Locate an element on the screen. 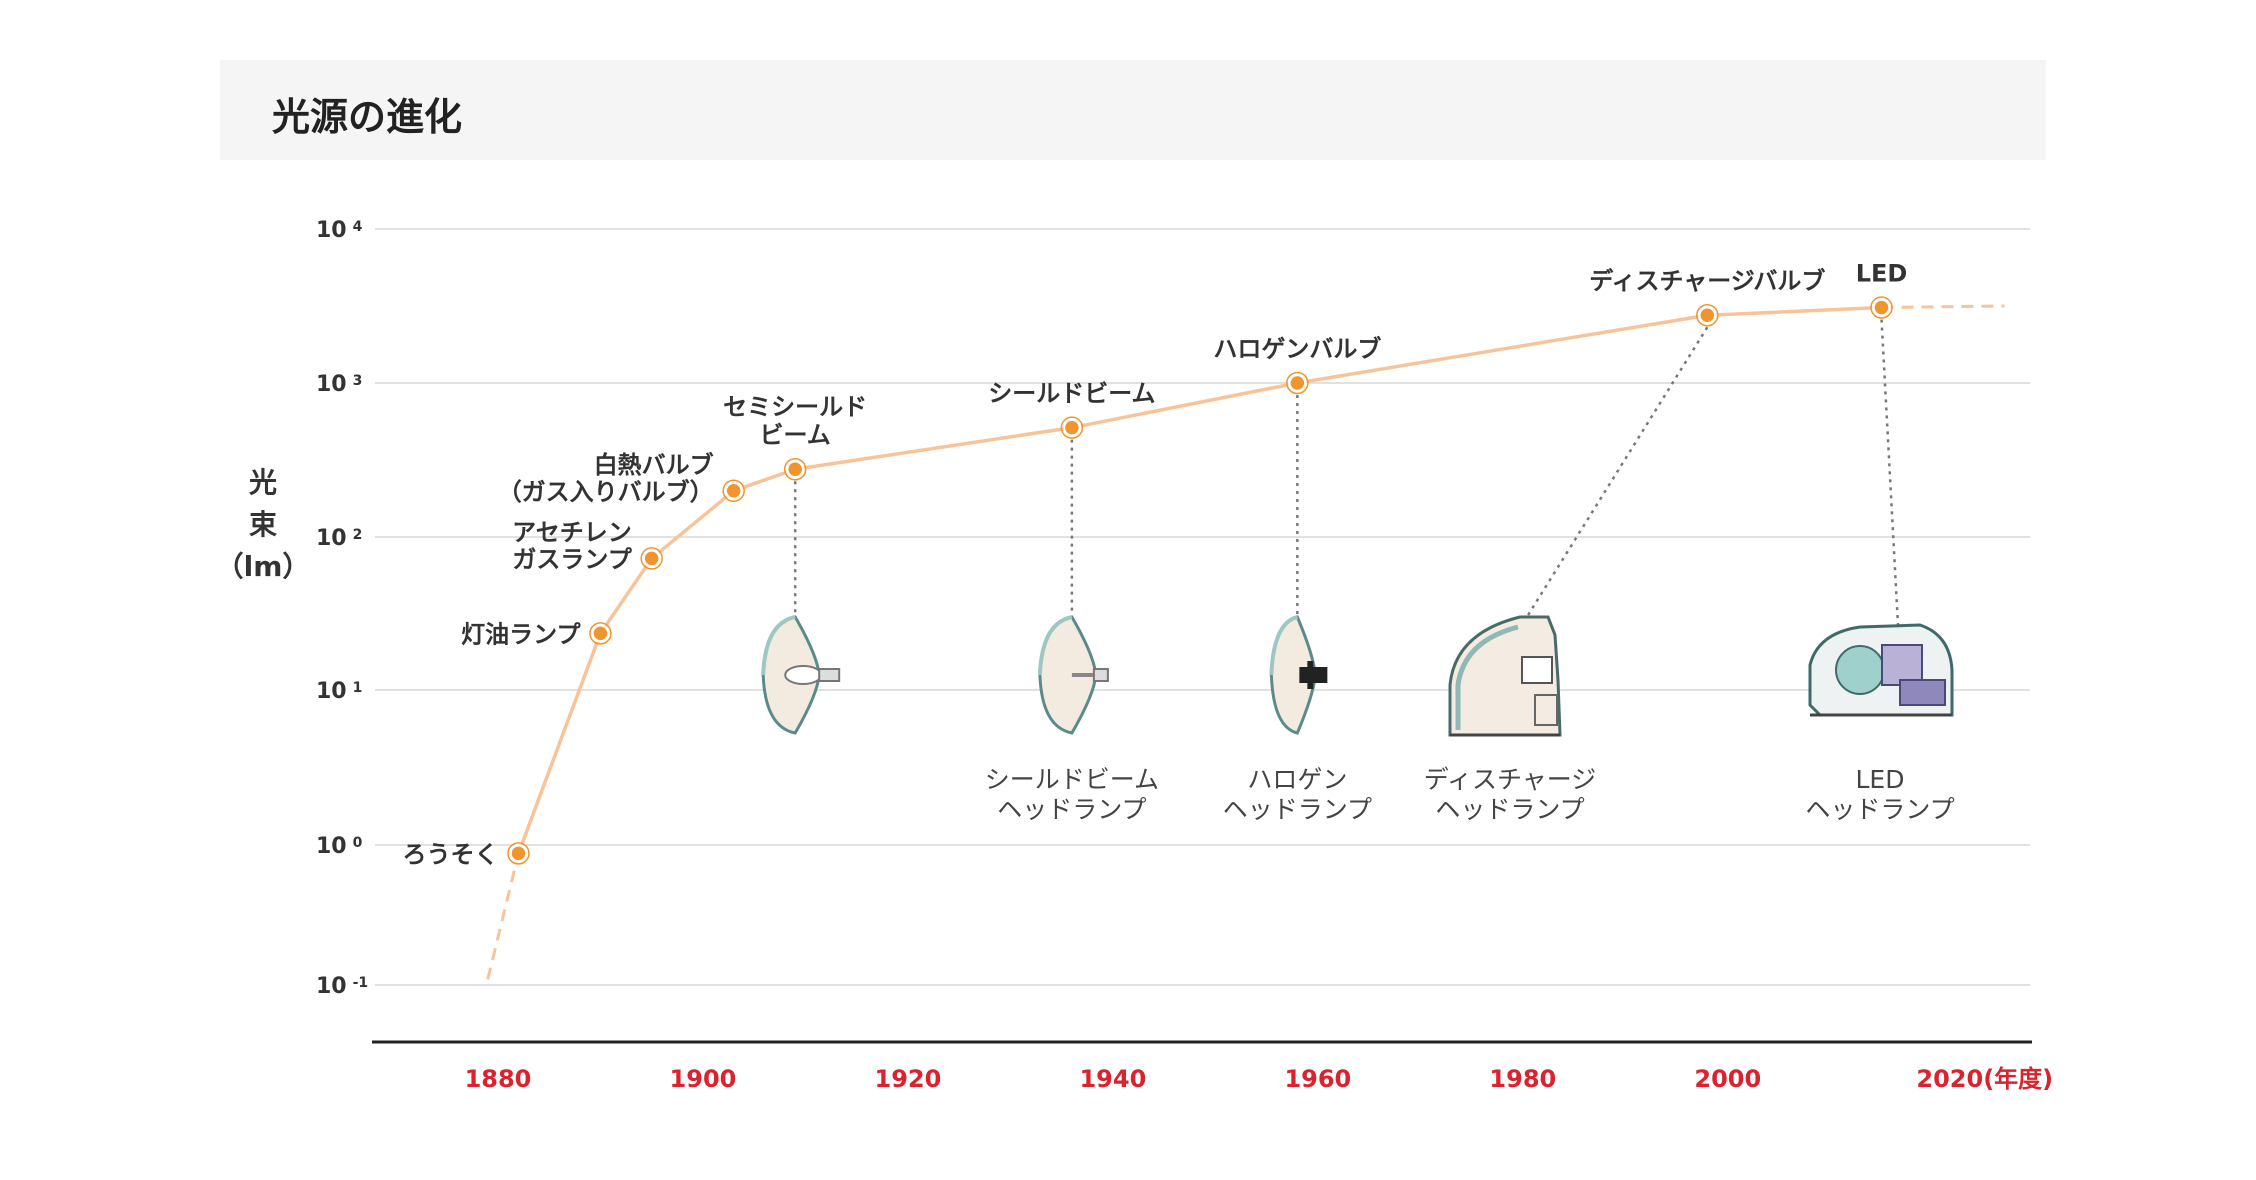  y-axis-label: （lm） is located at coordinates (263, 566).